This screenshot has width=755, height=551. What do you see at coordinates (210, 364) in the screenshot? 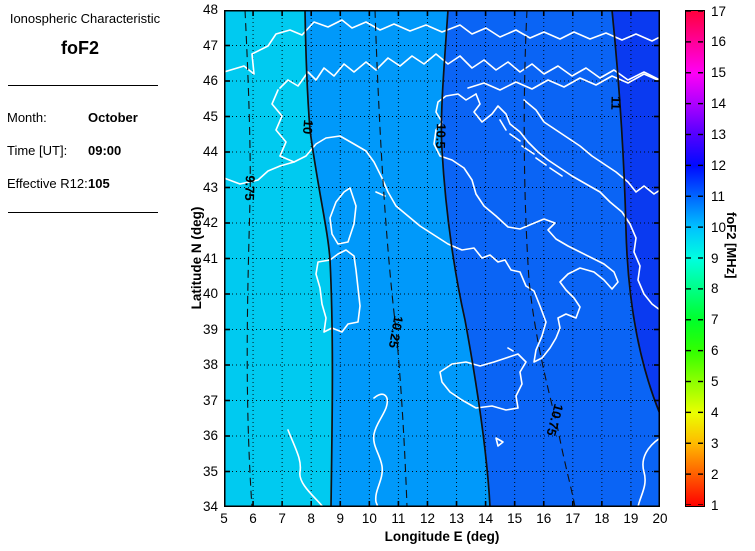
I see `y-tick-label: 38` at bounding box center [210, 364].